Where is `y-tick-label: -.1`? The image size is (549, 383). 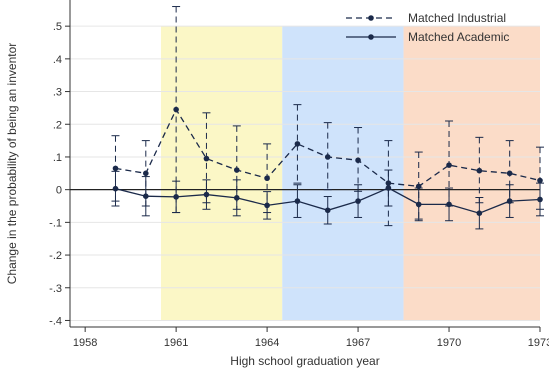 y-tick-label: -.1 is located at coordinates (55, 223).